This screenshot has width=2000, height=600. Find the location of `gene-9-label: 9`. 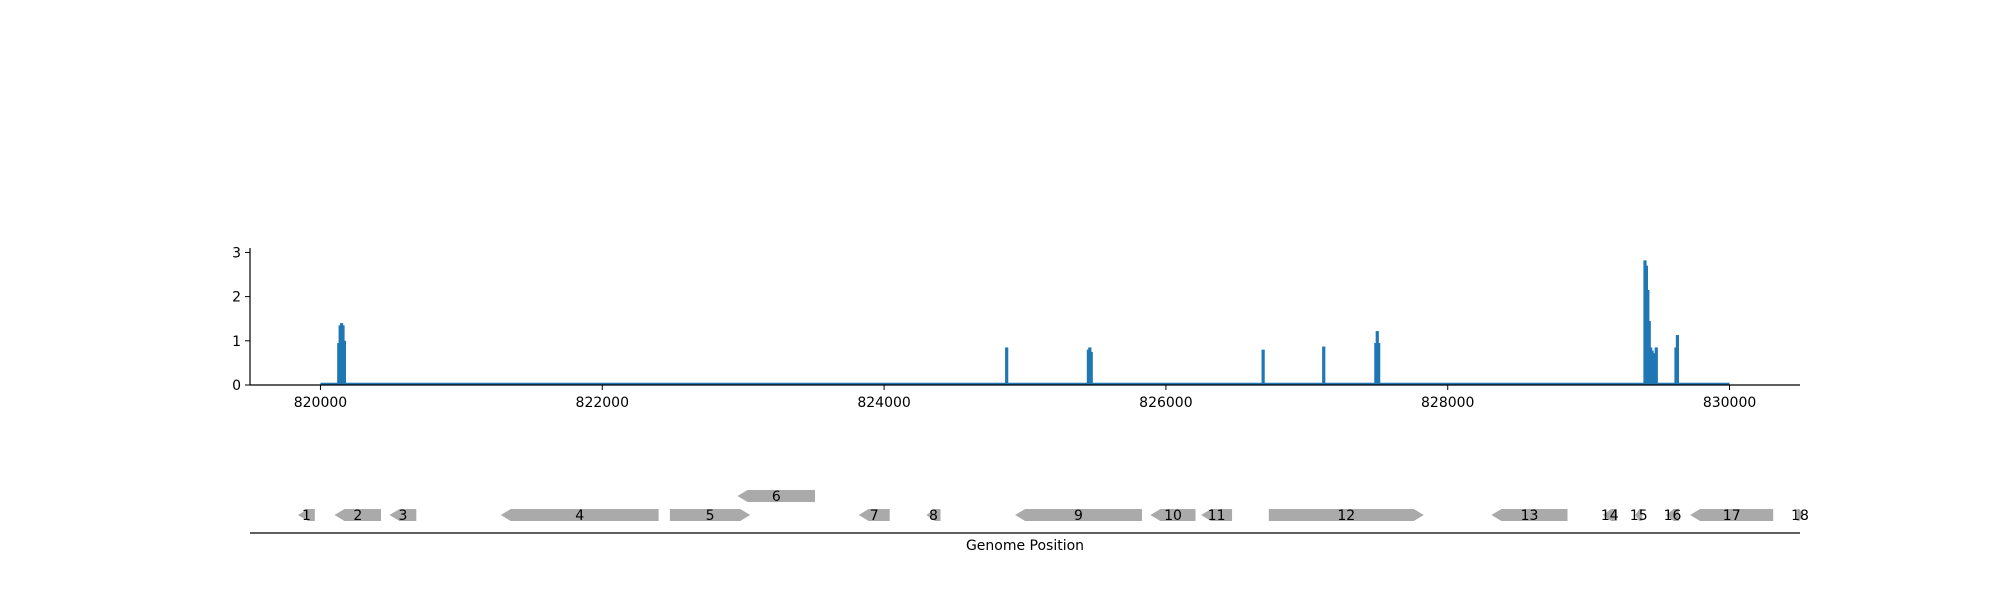

gene-9-label: 9 is located at coordinates (1078, 516).